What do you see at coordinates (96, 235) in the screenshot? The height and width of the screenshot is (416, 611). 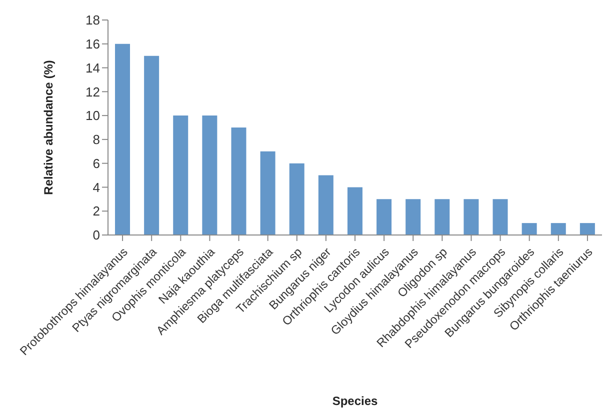 I see `y-tick-label: 0` at bounding box center [96, 235].